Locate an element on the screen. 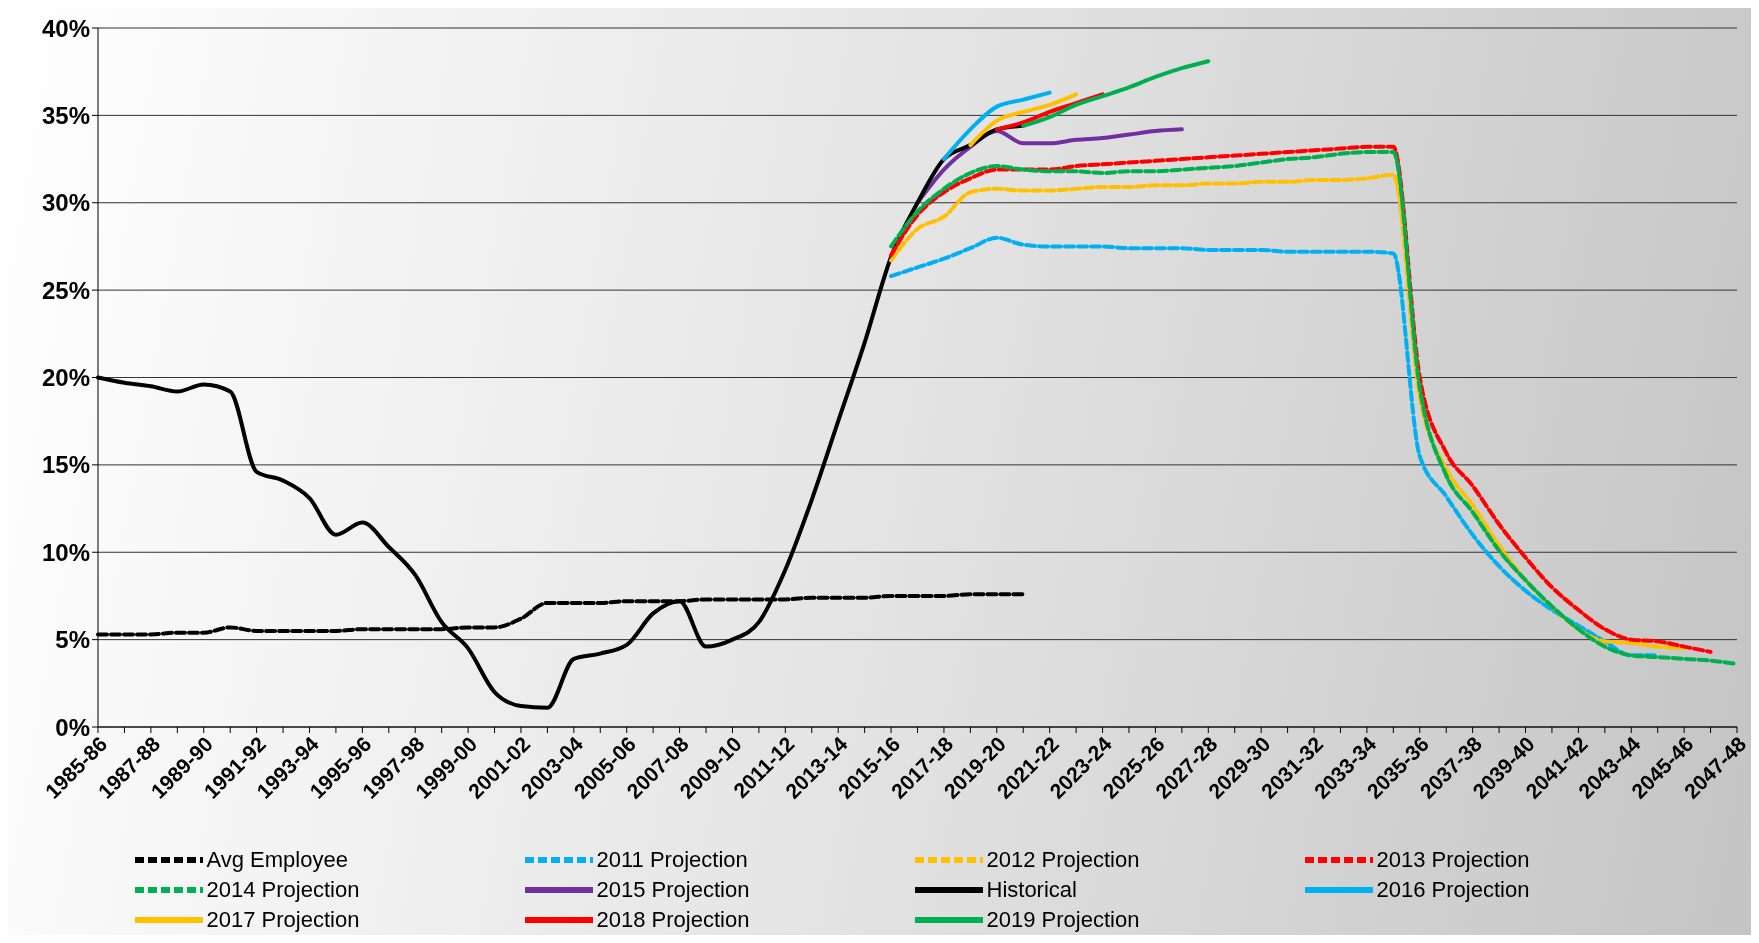 The width and height of the screenshot is (1759, 943). legend-label: 2013 Projection is located at coordinates (1453, 860).